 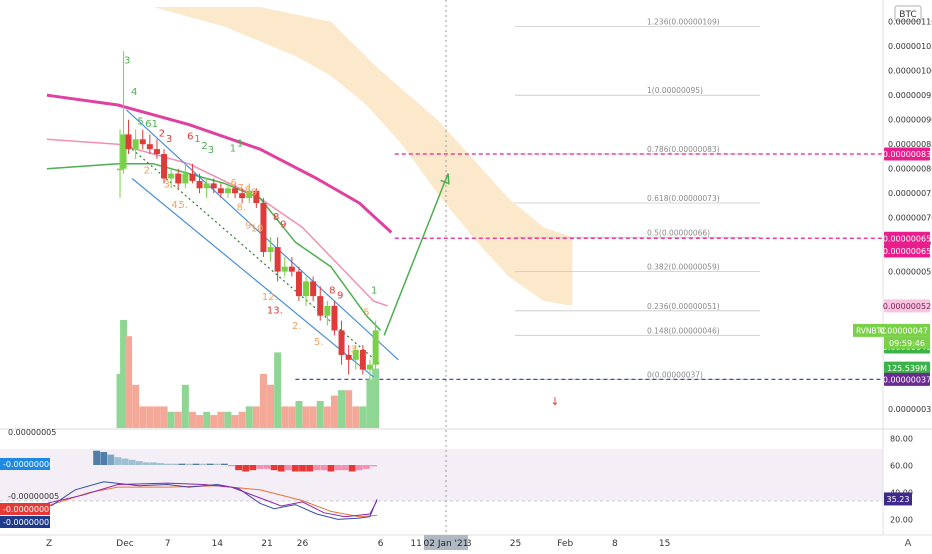 What do you see at coordinates (176, 205) in the screenshot?
I see `sequence-count-label: 4.` at bounding box center [176, 205].